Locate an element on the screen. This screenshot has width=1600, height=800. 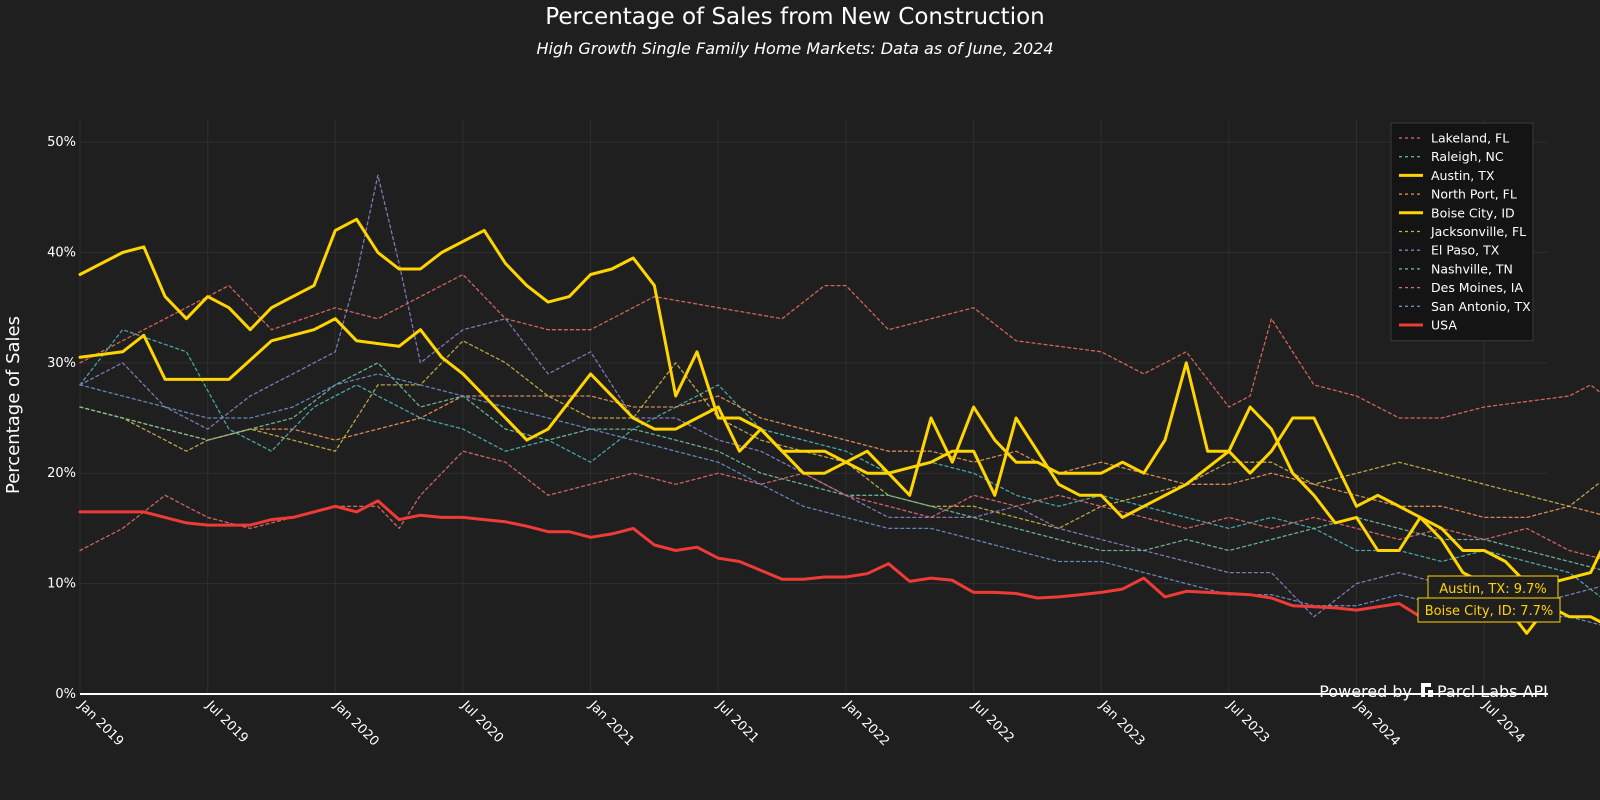
series-line-des-moines-ia is located at coordinates (839, 505).